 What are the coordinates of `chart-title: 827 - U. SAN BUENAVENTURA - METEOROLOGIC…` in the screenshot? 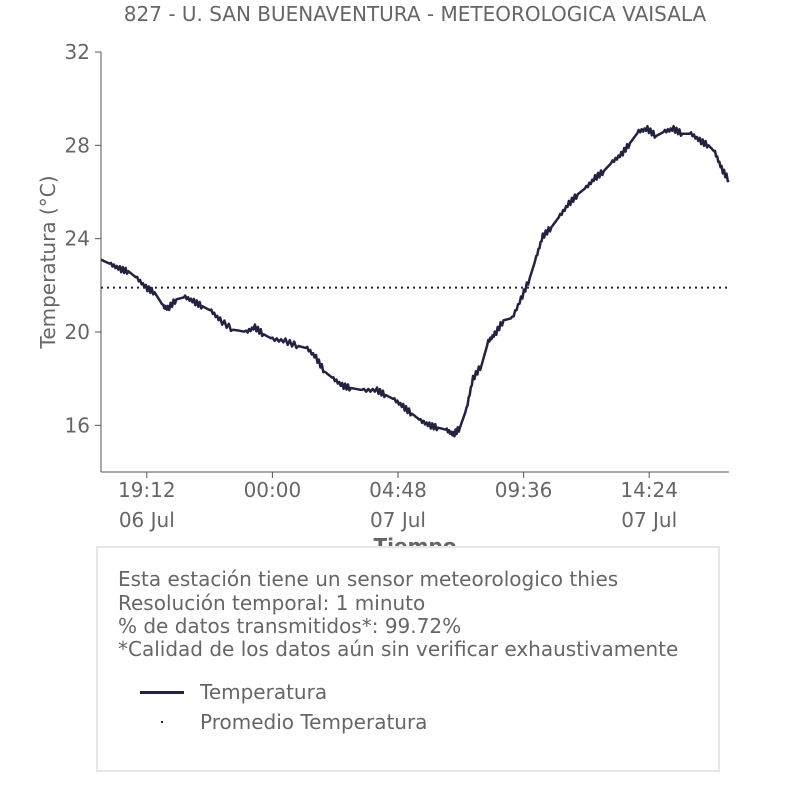 It's located at (415, 14).